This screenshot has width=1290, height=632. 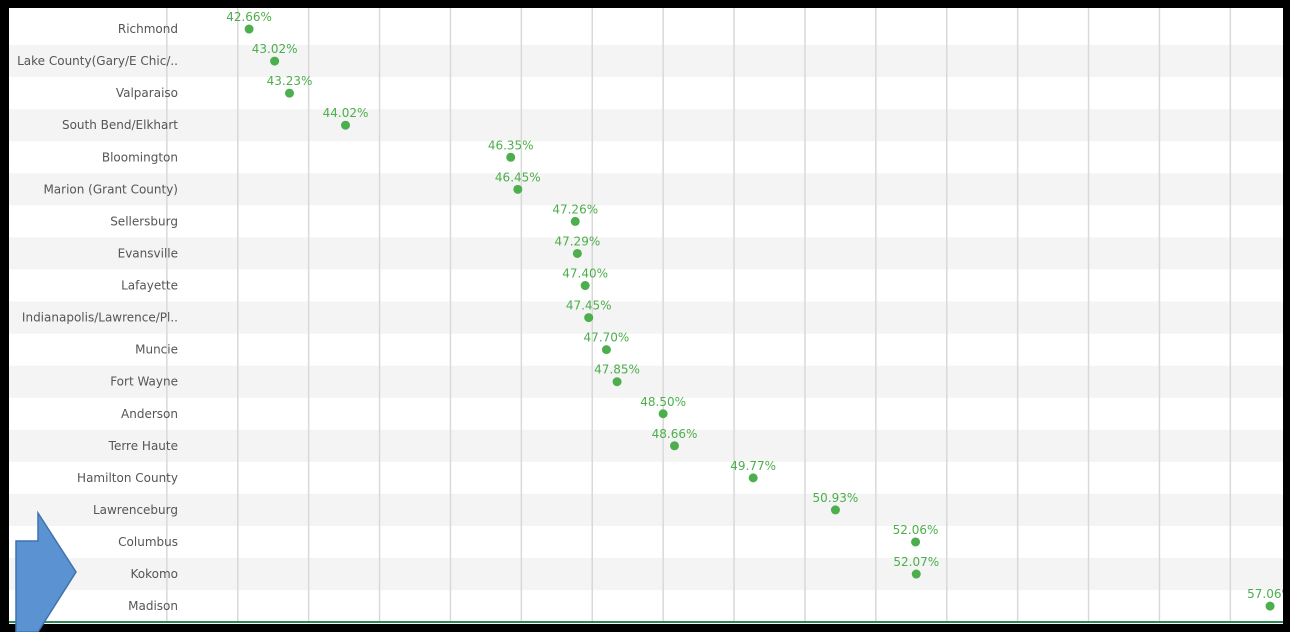 I want to click on category-label: Sellersburg, so click(x=144, y=221).